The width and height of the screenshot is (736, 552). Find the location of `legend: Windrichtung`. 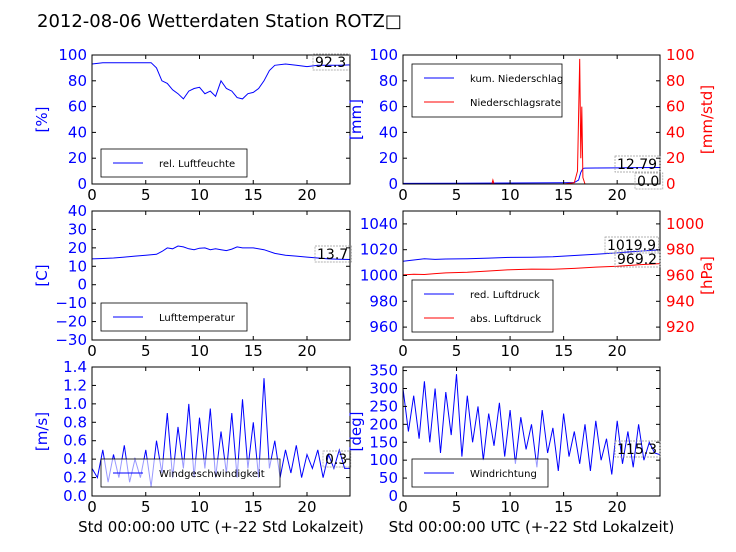

legend: Windrichtung is located at coordinates (480, 473).